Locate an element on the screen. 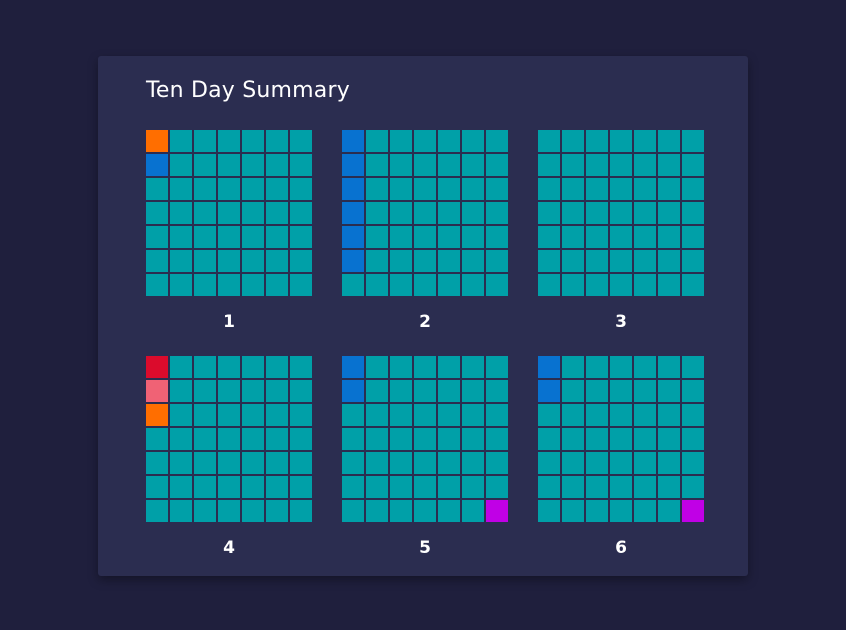 The width and height of the screenshot is (846, 630). panel-label: 4 is located at coordinates (229, 548).